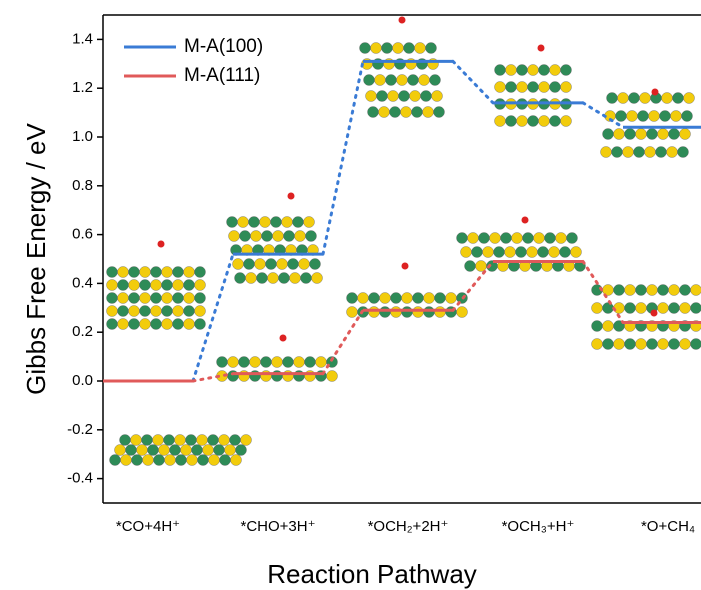 The height and width of the screenshot is (590, 701). What do you see at coordinates (82, 136) in the screenshot?
I see `y-tick-label: 1.0` at bounding box center [82, 136].